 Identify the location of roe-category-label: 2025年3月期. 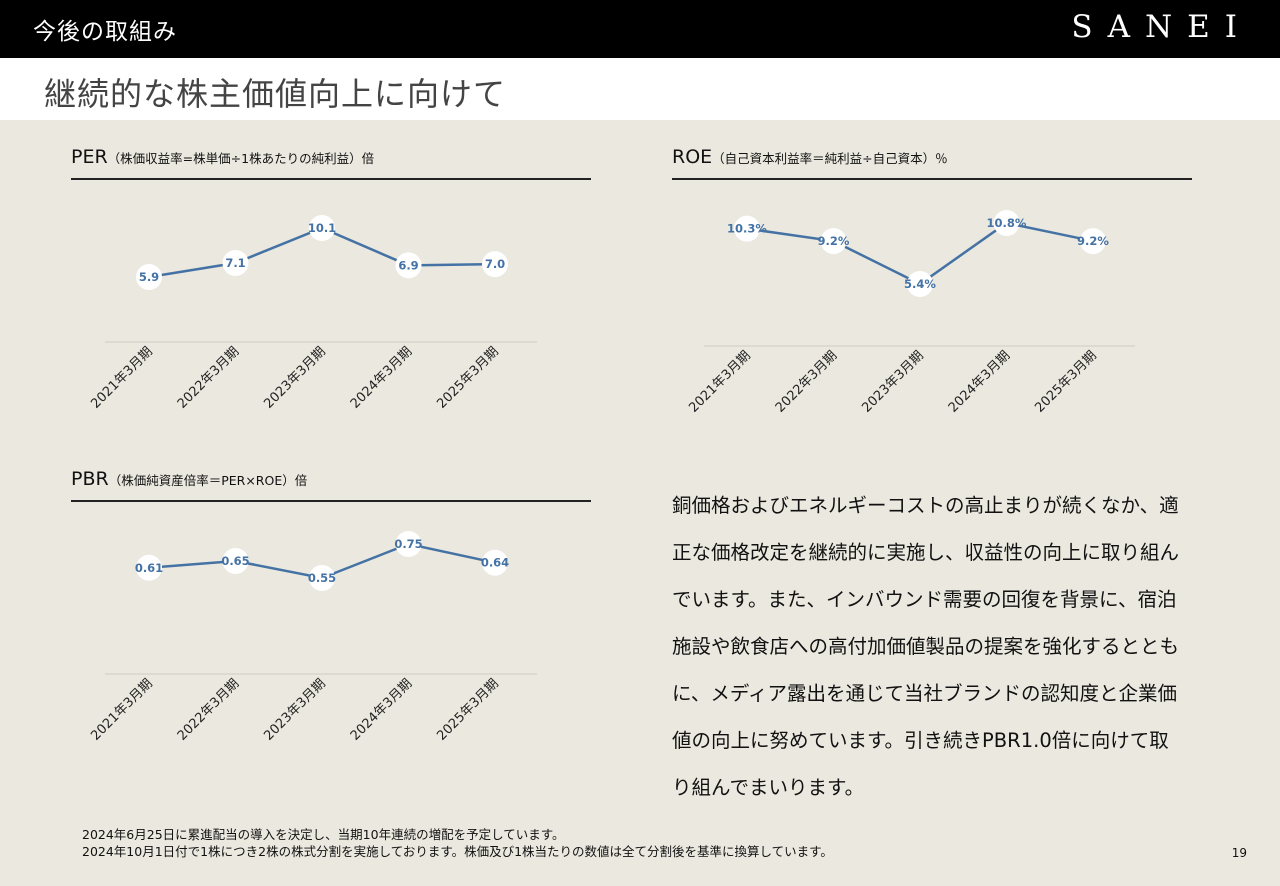
(1065, 381).